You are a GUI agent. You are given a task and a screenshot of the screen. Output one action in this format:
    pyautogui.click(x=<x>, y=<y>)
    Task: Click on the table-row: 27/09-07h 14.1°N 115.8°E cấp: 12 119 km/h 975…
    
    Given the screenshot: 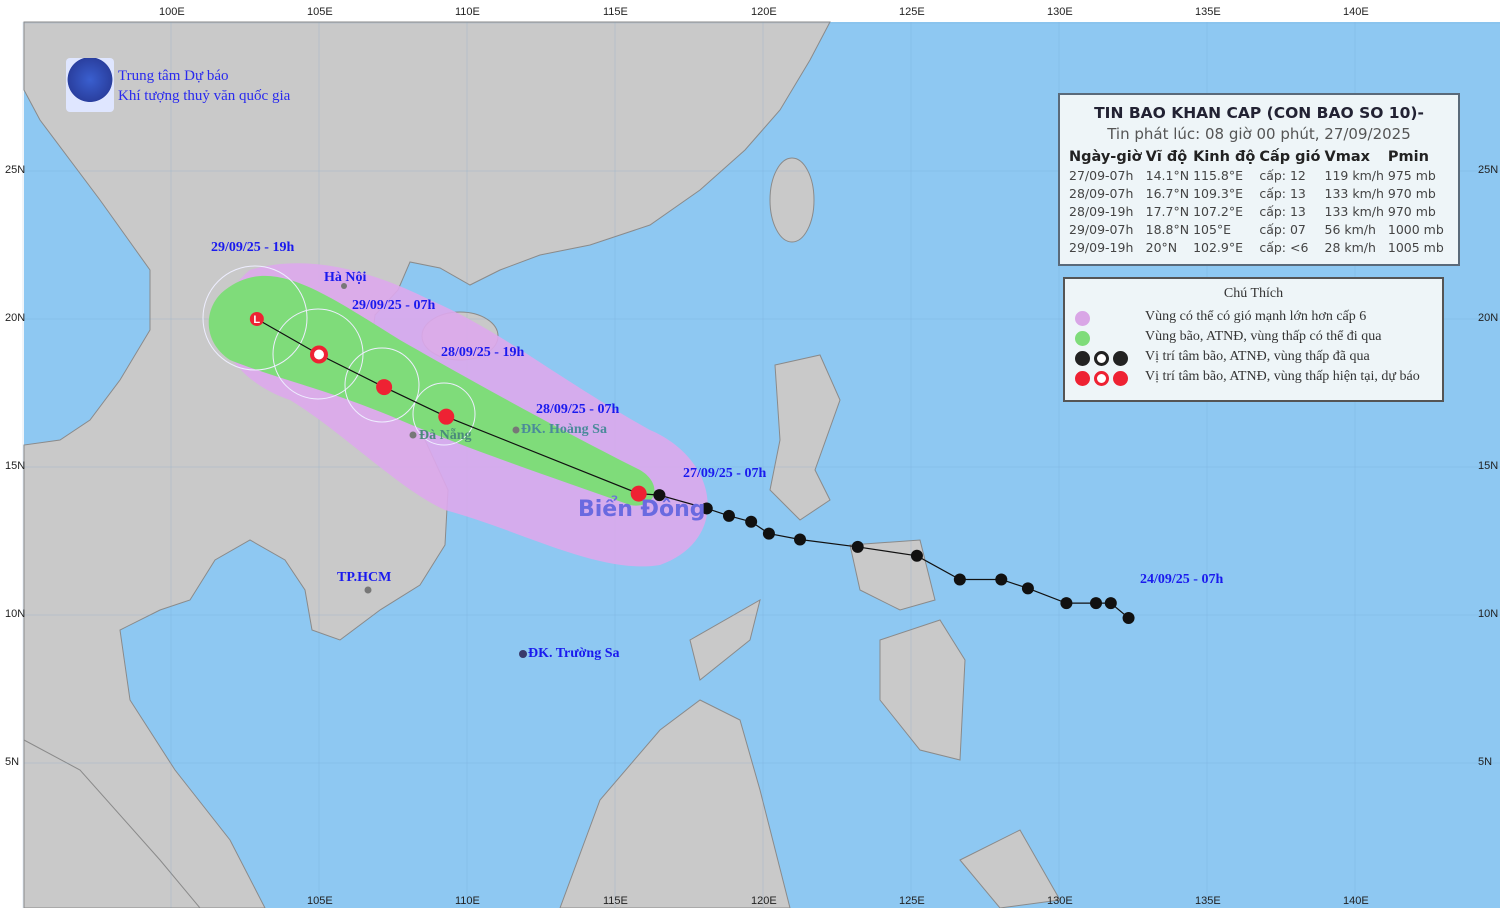 What is the action you would take?
    pyautogui.click(x=1258, y=176)
    